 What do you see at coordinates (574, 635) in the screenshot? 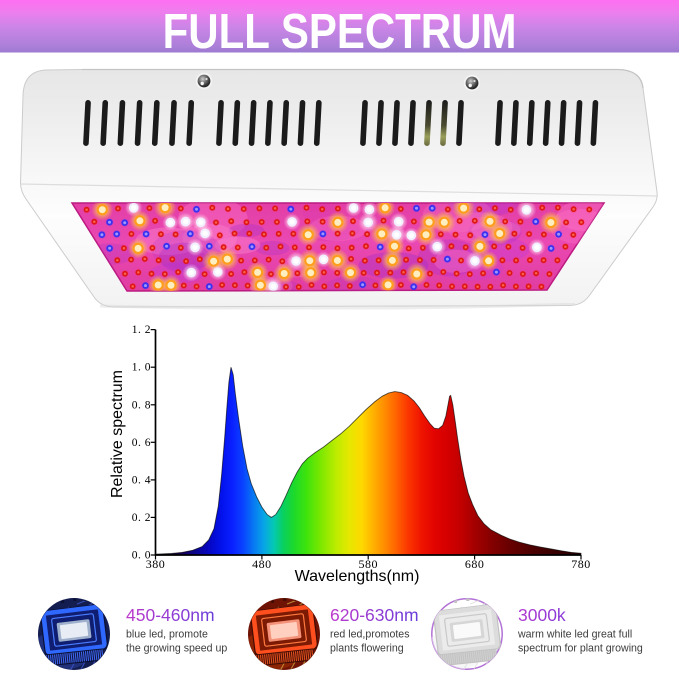
I see `svg-text: warm white led great full` at bounding box center [574, 635].